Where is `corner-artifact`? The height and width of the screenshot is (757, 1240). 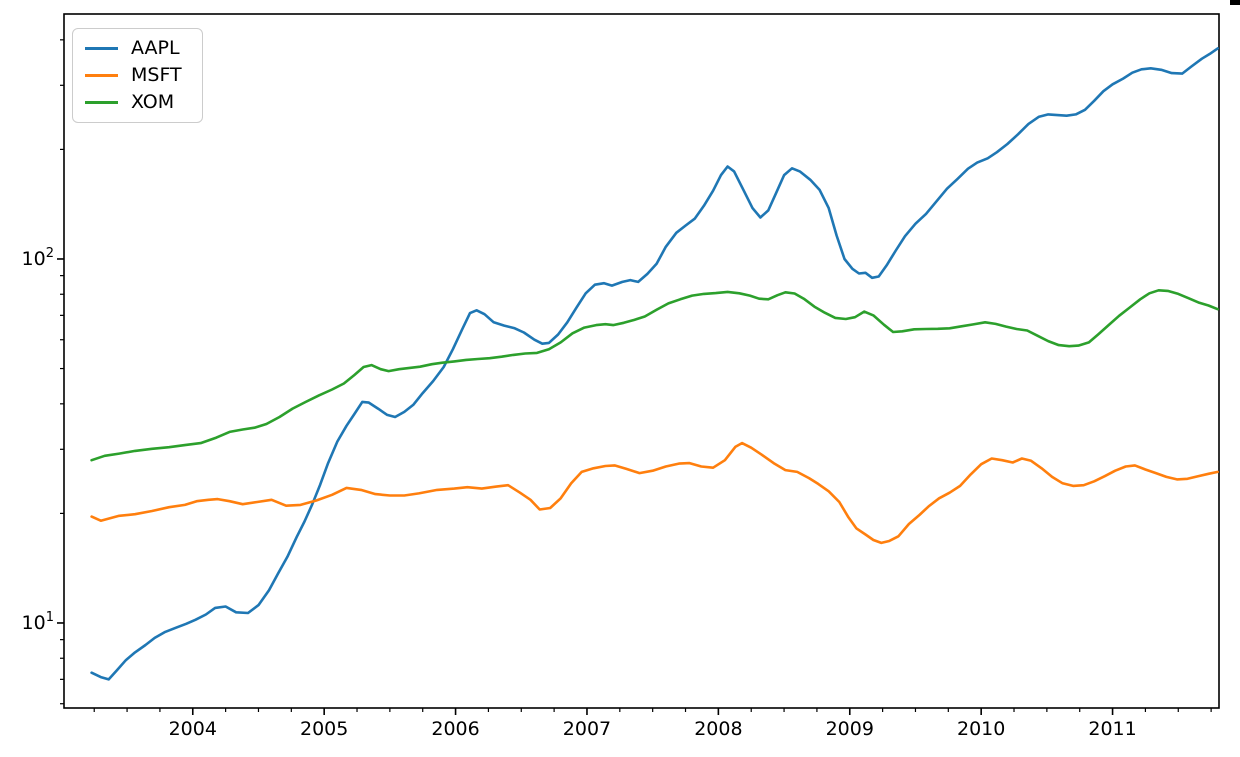 corner-artifact is located at coordinates (1235, 2).